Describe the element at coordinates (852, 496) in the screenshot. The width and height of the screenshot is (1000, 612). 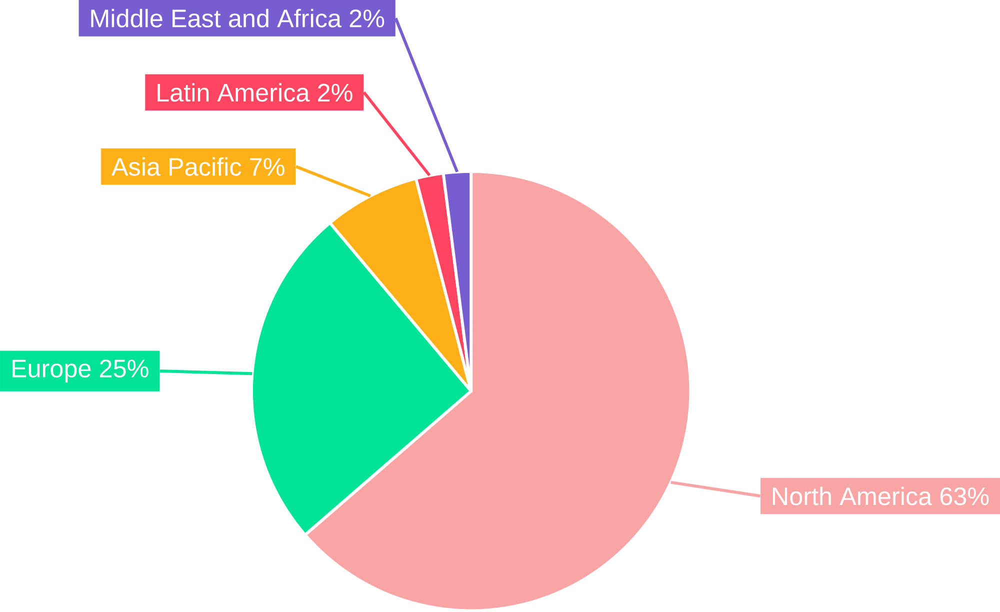
I see `slice-label: North America` at that location.